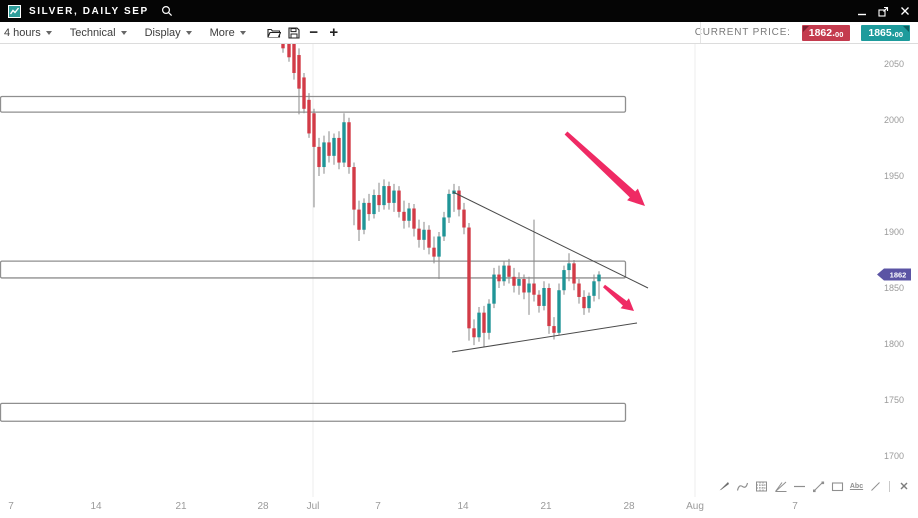 This screenshot has width=918, height=518. Describe the element at coordinates (905, 11) in the screenshot. I see `close-icon` at that location.